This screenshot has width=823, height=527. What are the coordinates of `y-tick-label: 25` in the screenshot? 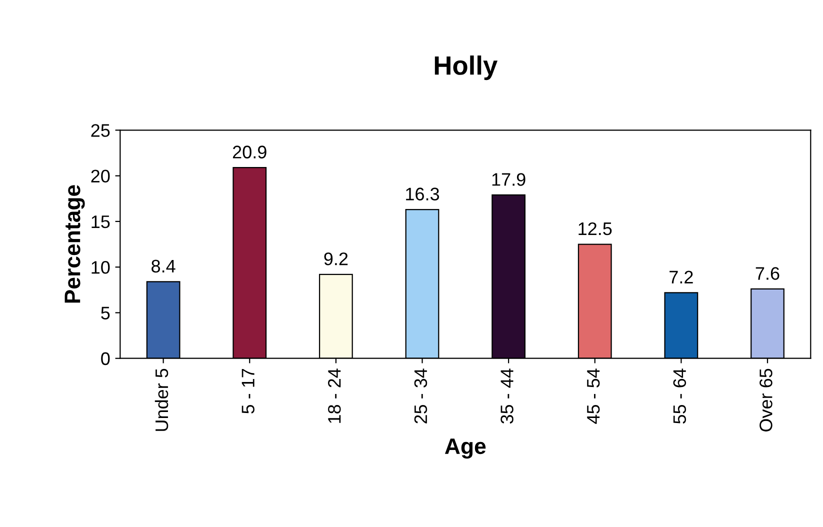 It's located at (100, 130).